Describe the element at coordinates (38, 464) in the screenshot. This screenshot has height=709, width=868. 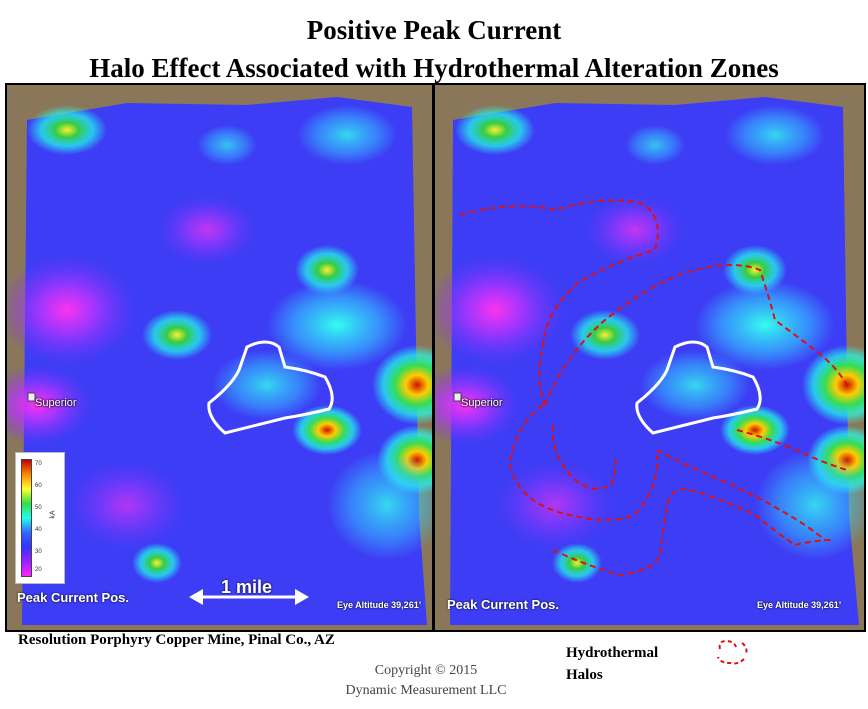
I see `legend-tick: 70` at that location.